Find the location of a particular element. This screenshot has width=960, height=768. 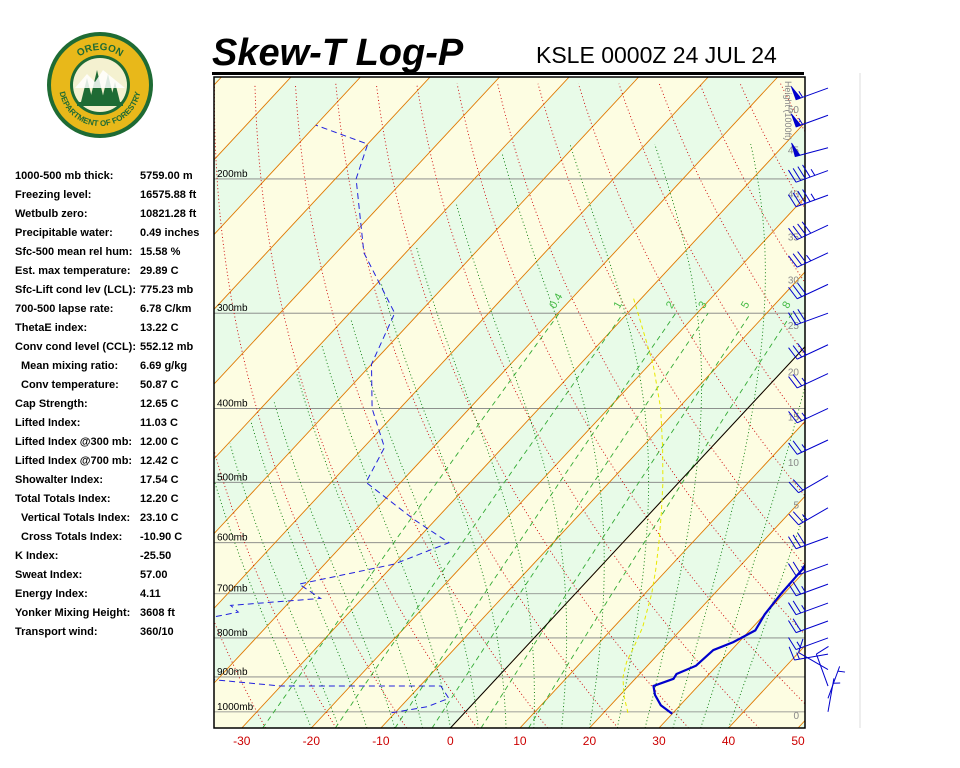

index-row: Energy Index: 4.11 is located at coordinates (115, 597).